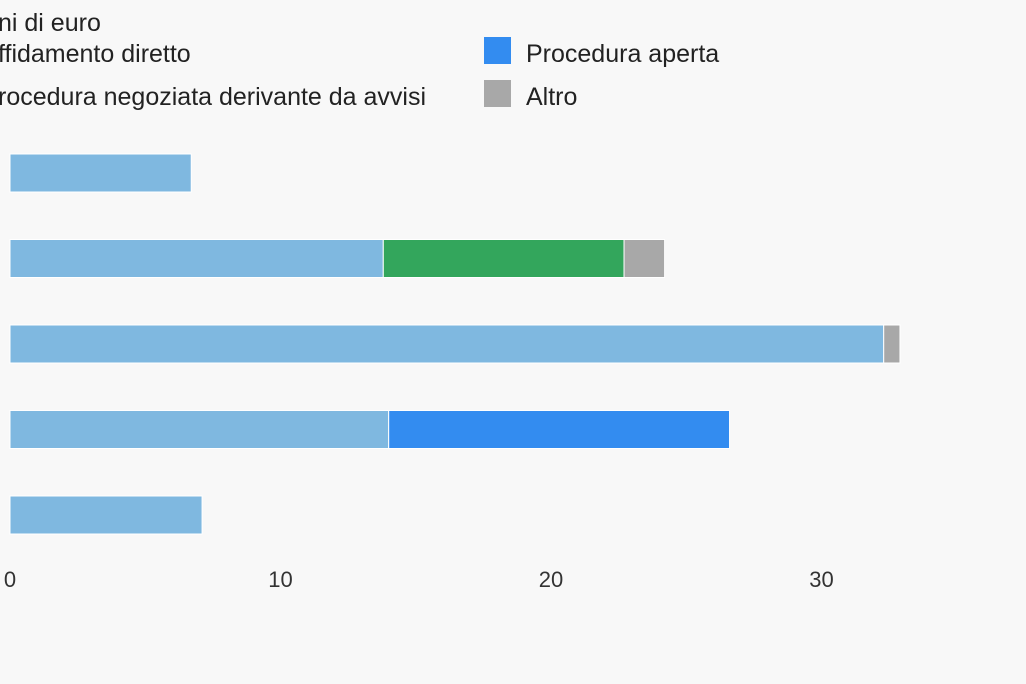 Image resolution: width=1026 pixels, height=684 pixels. Describe the element at coordinates (280, 579) in the screenshot. I see `x-tick-label: 10` at that location.